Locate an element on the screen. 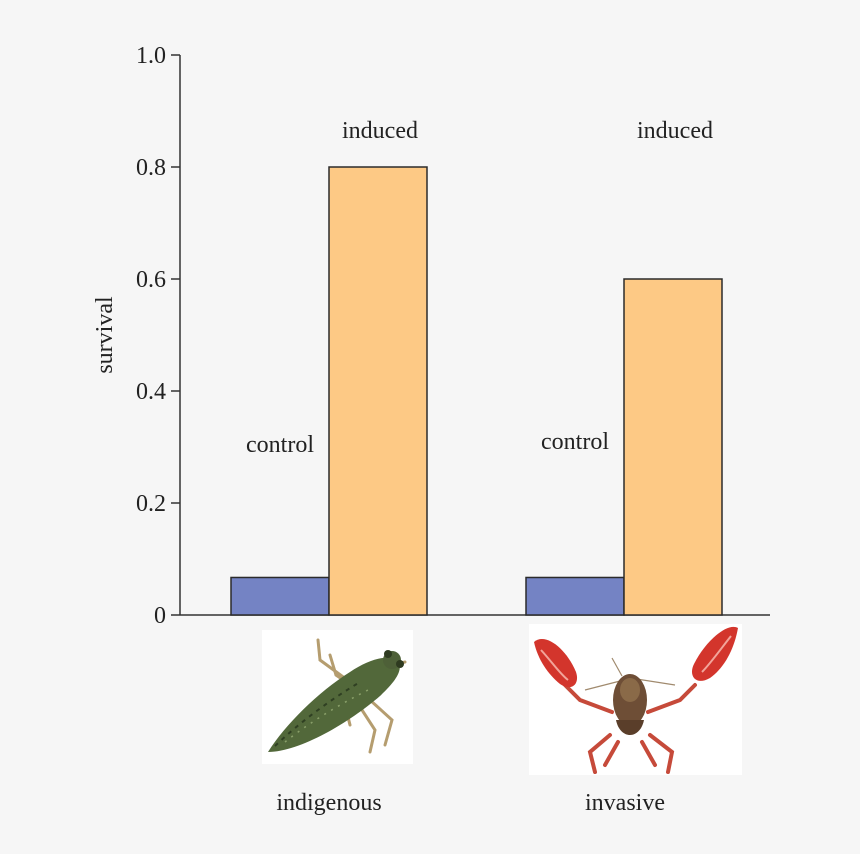 This screenshot has width=860, height=854. y-ticks: 0 0.2 0.4 0.6 0.8 1.0 is located at coordinates (158, 336).